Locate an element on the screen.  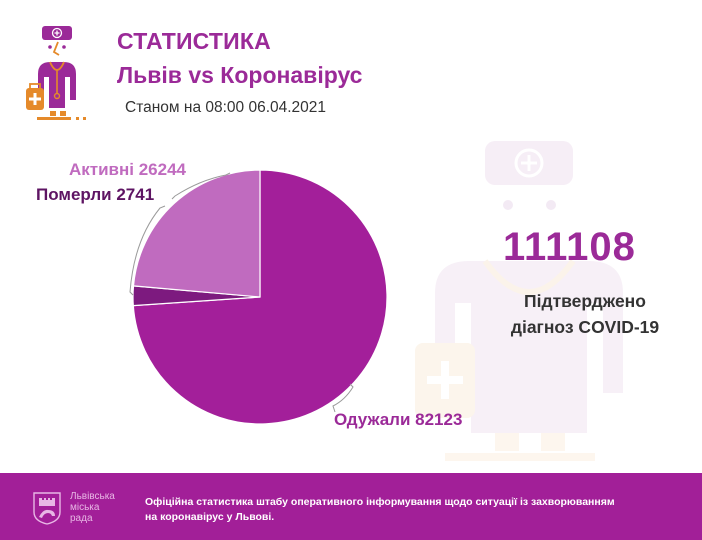
label-recovered: Одужали 82123 is located at coordinates (398, 419).